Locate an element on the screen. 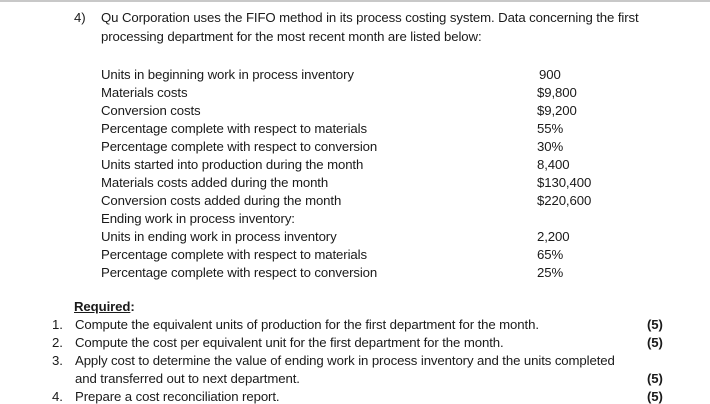  row-label: Materials costs is located at coordinates (144, 92).